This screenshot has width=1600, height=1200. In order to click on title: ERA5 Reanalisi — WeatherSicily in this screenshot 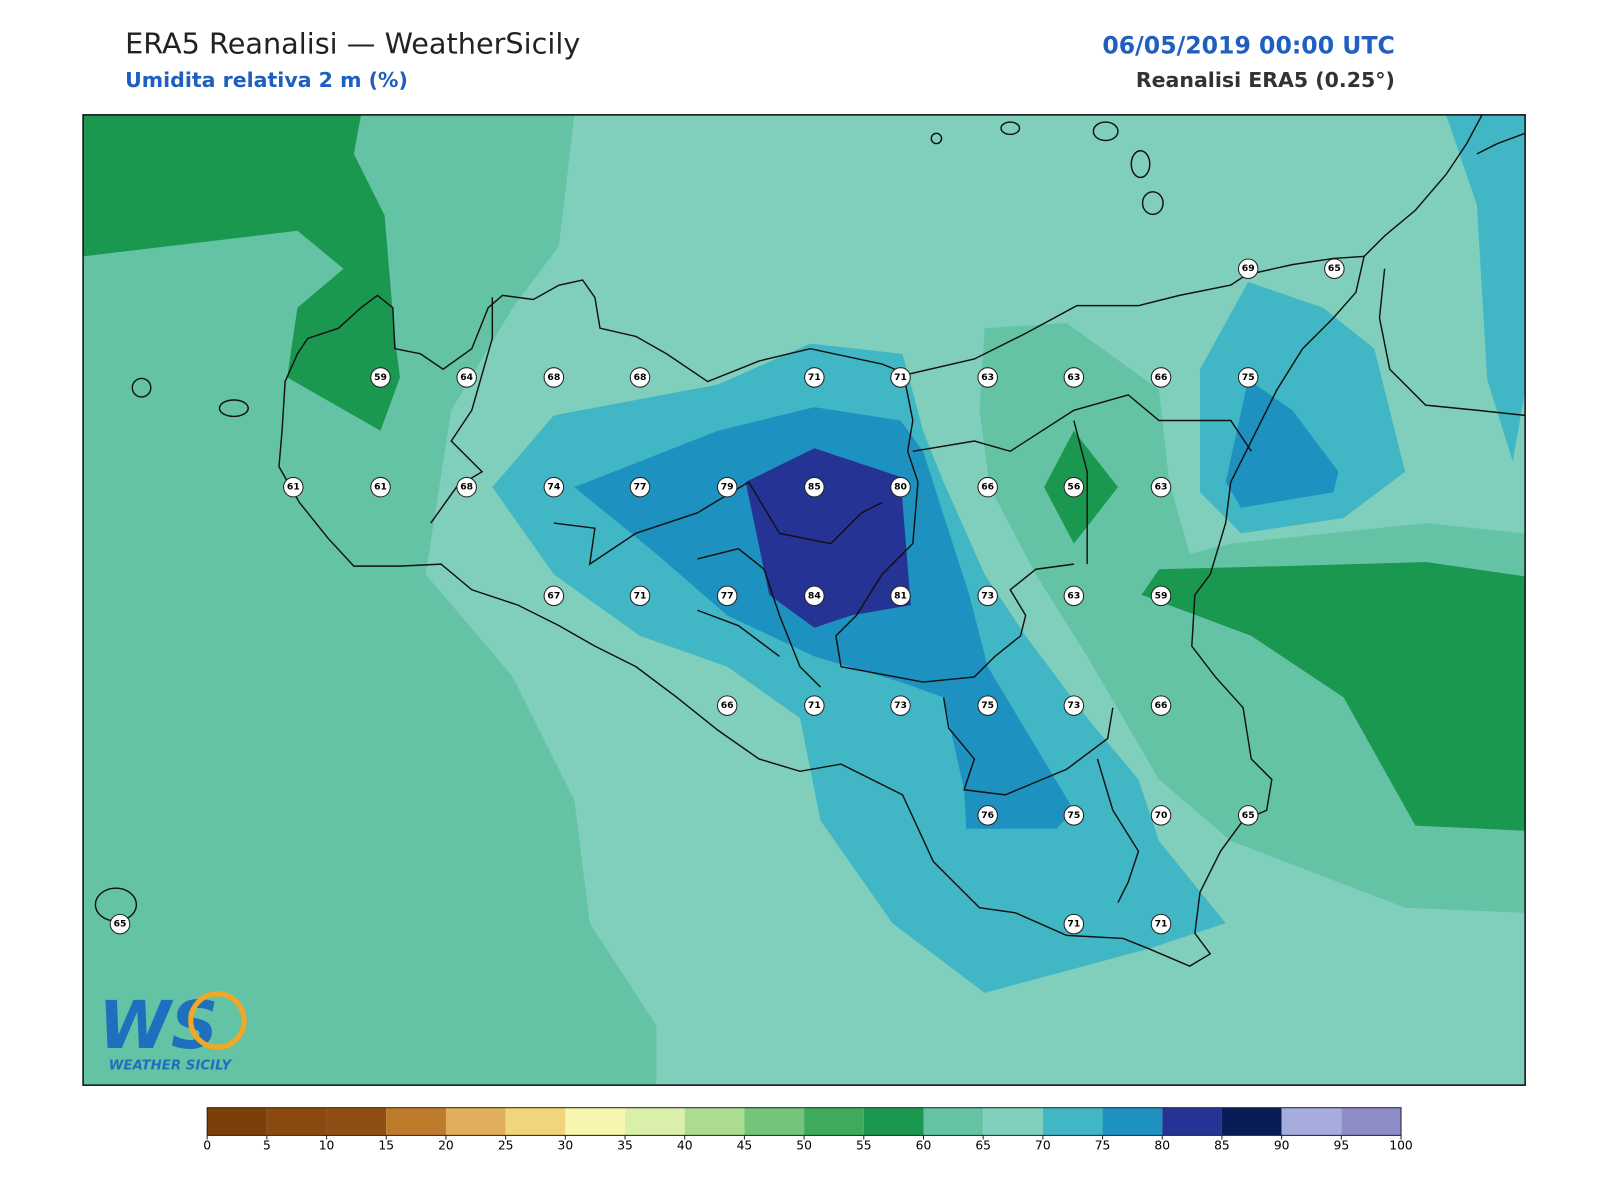, I will do `click(352, 43)`.